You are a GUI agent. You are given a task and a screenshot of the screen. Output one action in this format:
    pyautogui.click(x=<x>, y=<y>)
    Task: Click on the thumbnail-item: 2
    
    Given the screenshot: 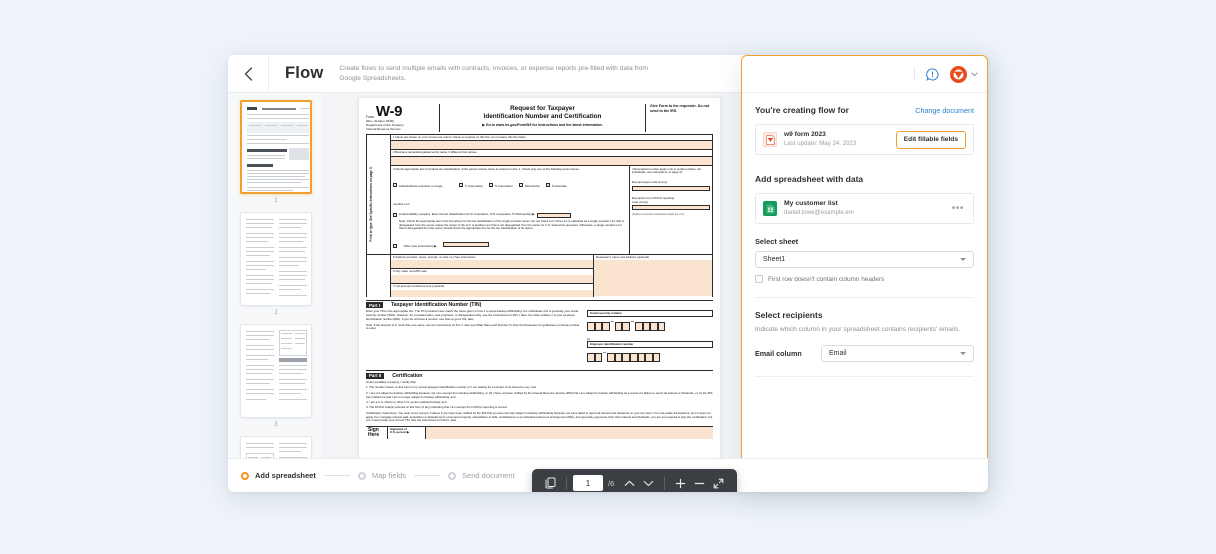 What is the action you would take?
    pyautogui.click(x=275, y=264)
    